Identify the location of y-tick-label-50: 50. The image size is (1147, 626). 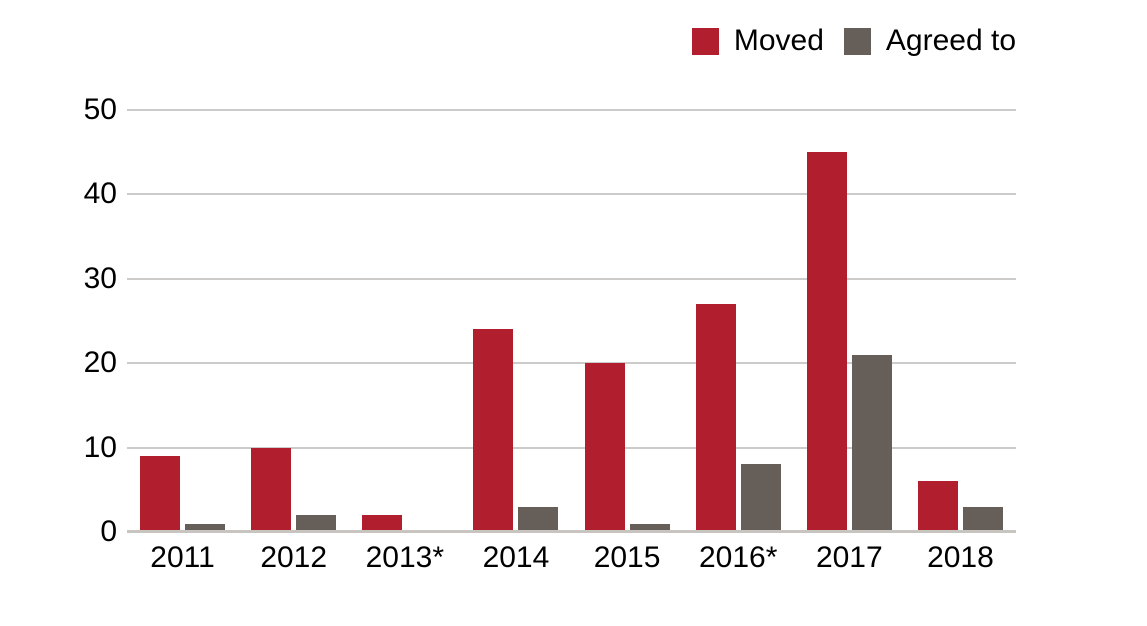
(100, 109).